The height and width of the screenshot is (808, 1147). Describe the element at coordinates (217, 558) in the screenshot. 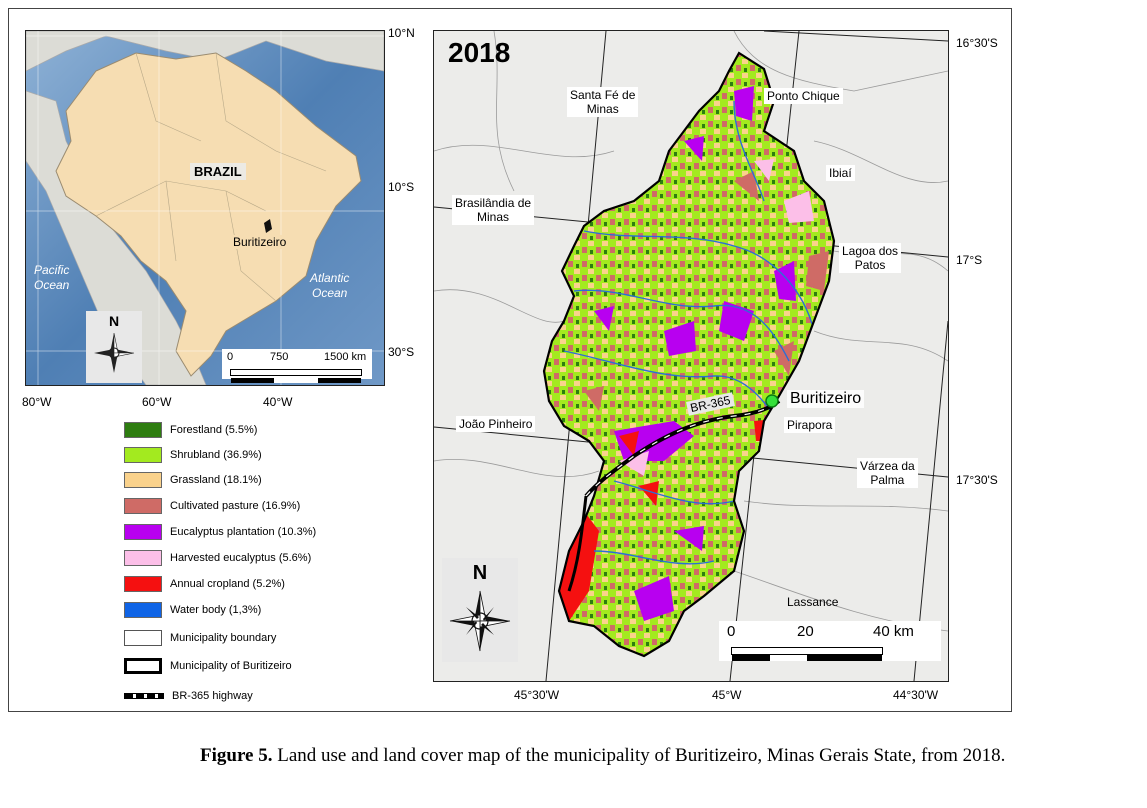

I see `legend-item-harvested: Harvested eucalyptus (5.6%)` at that location.